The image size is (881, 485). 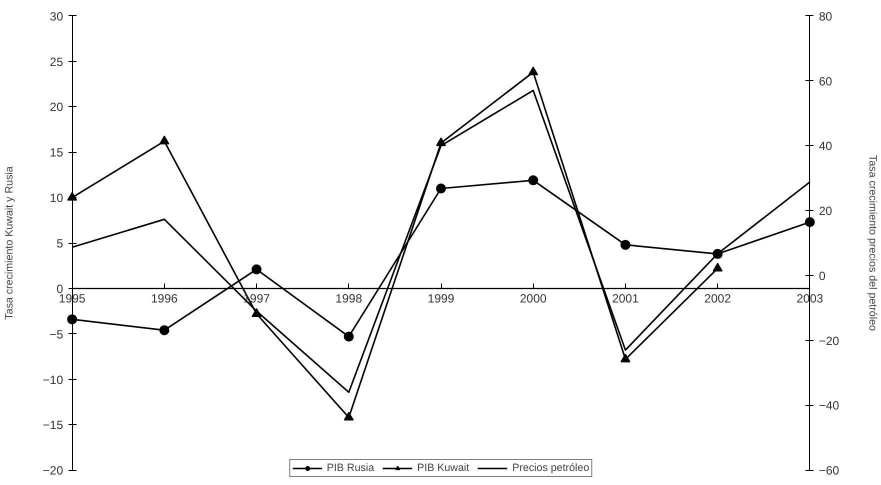 I want to click on y-tick-label: −10, so click(x=53, y=379).